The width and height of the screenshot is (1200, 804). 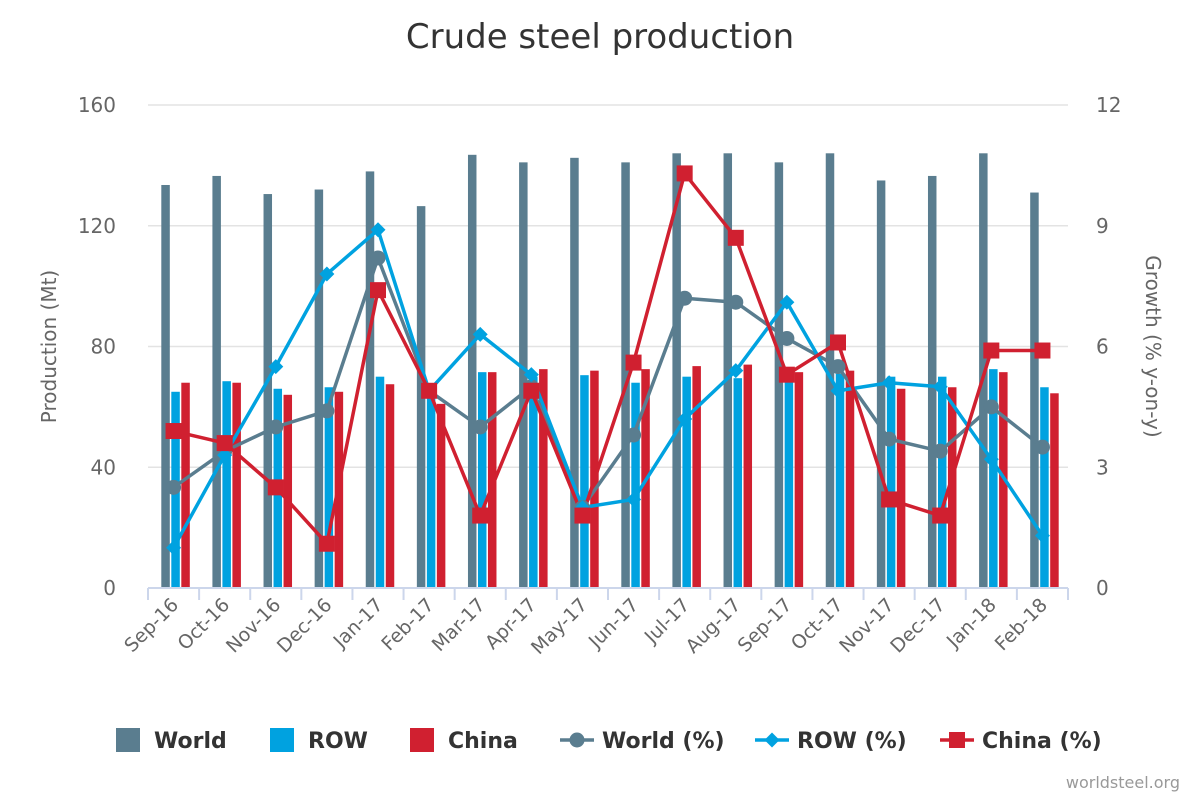 I want to click on legend-swatch-world, so click(x=128, y=740).